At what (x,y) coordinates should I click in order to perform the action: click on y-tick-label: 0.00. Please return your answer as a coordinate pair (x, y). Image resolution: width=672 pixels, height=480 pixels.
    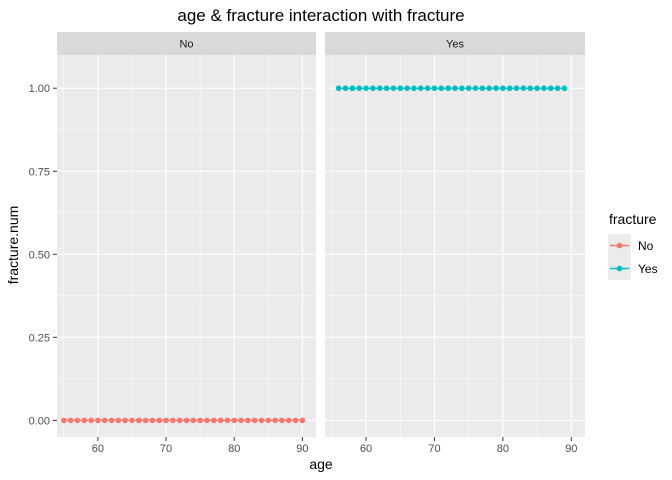
    Looking at the image, I should click on (39, 421).